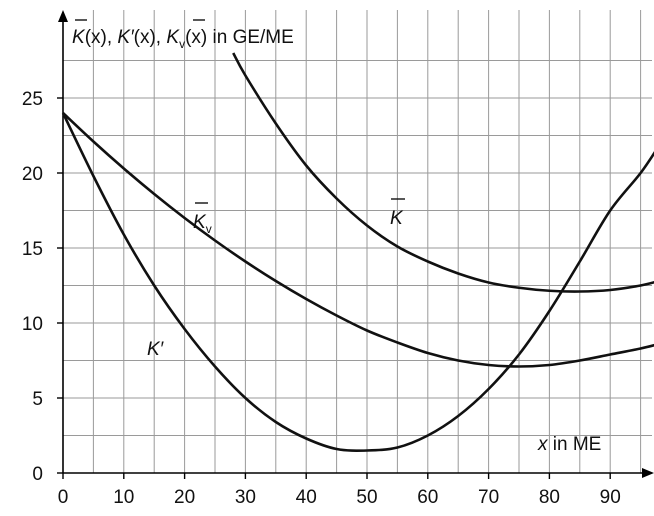 The height and width of the screenshot is (516, 654). Describe the element at coordinates (202, 224) in the screenshot. I see `series-label-kv-text: Kv` at that location.